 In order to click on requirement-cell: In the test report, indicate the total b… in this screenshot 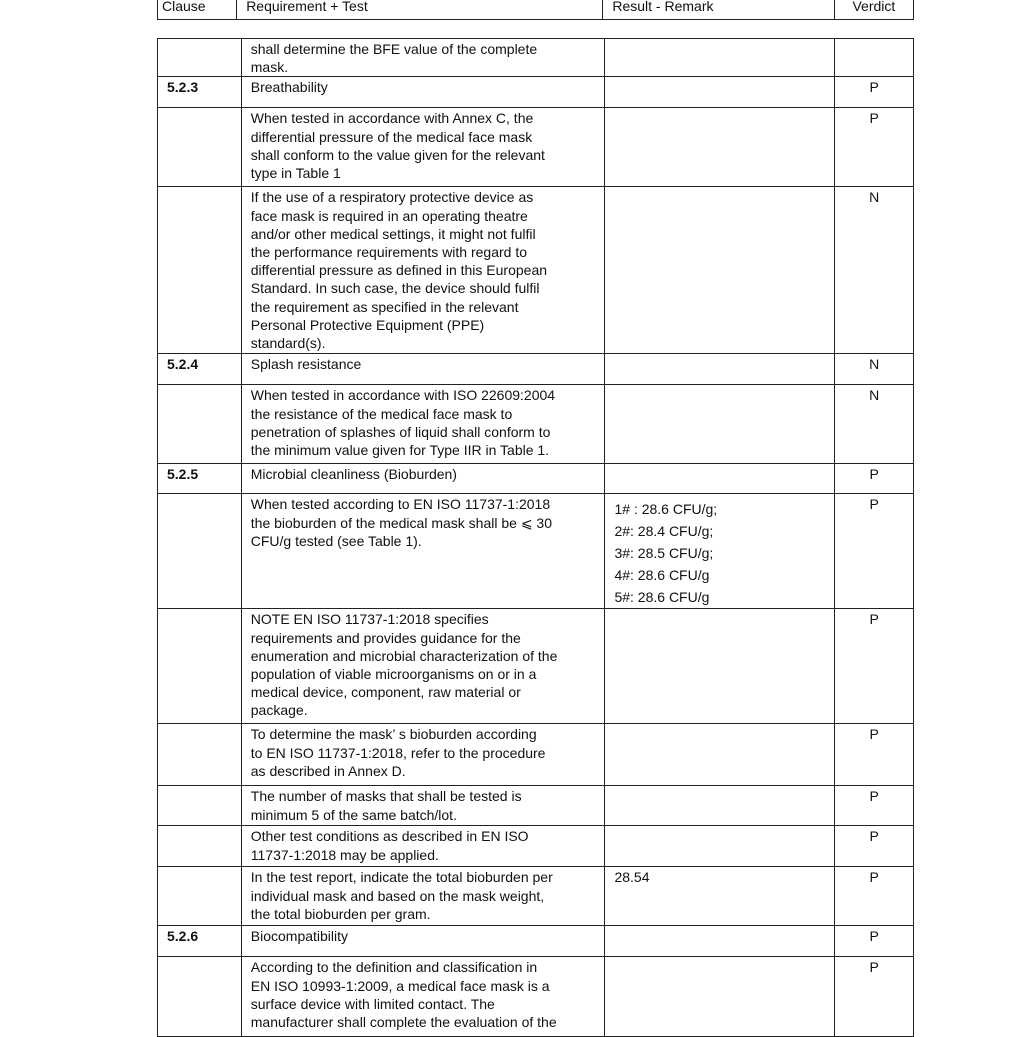, I will do `click(423, 896)`.